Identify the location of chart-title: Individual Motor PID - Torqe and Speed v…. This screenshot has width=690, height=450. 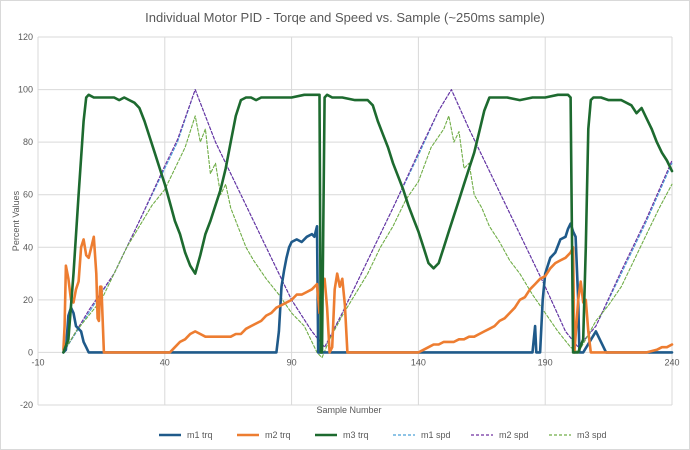
(345, 17).